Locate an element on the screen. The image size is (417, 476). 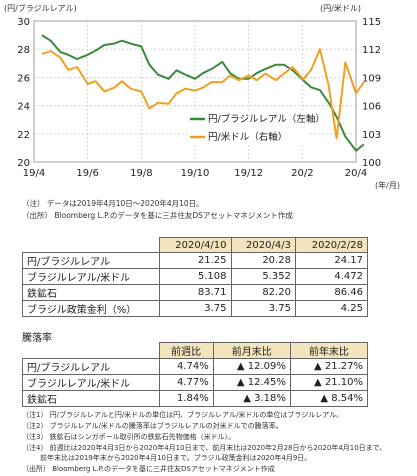
chart-note: （注） データは2019年4月10日～2020年4月10日。 is located at coordinates (113, 203).